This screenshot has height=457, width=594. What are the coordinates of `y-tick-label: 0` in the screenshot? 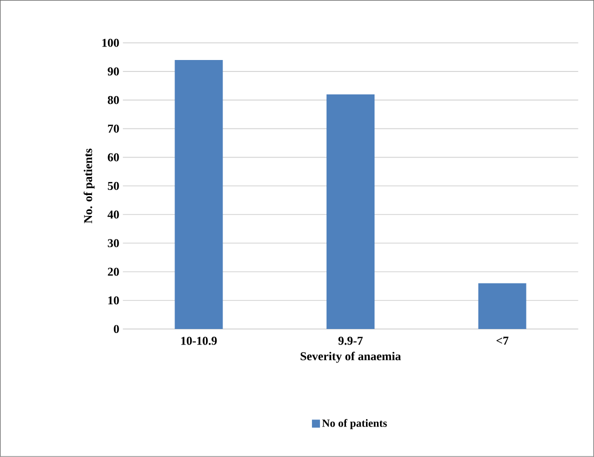 It's located at (116, 329).